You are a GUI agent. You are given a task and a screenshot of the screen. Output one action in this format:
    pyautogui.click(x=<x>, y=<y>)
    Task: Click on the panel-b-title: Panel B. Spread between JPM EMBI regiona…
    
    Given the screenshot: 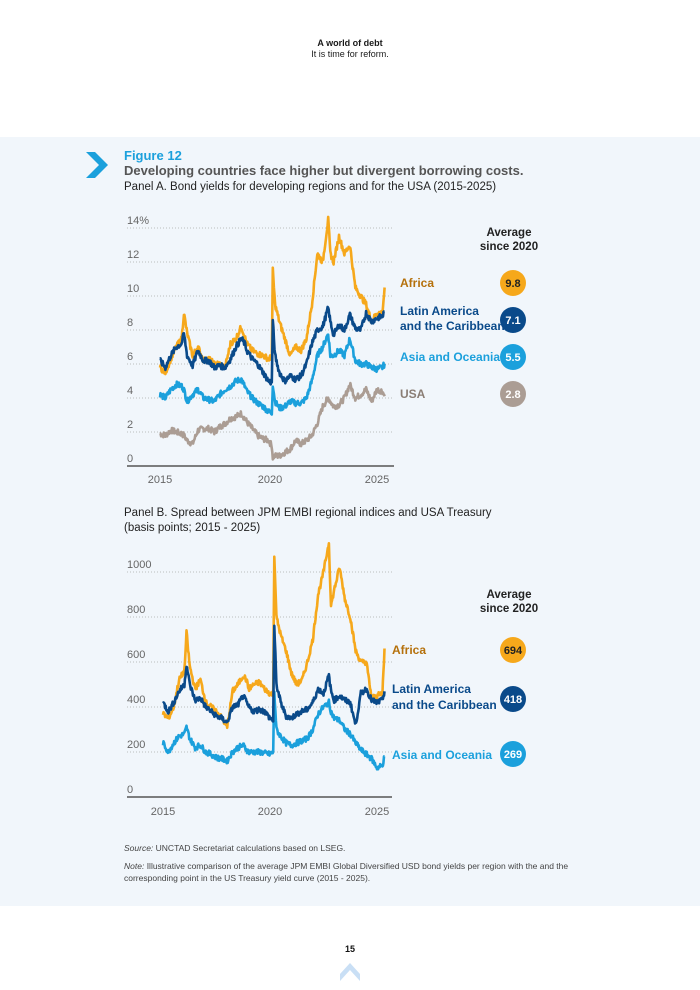 What is the action you would take?
    pyautogui.click(x=308, y=521)
    